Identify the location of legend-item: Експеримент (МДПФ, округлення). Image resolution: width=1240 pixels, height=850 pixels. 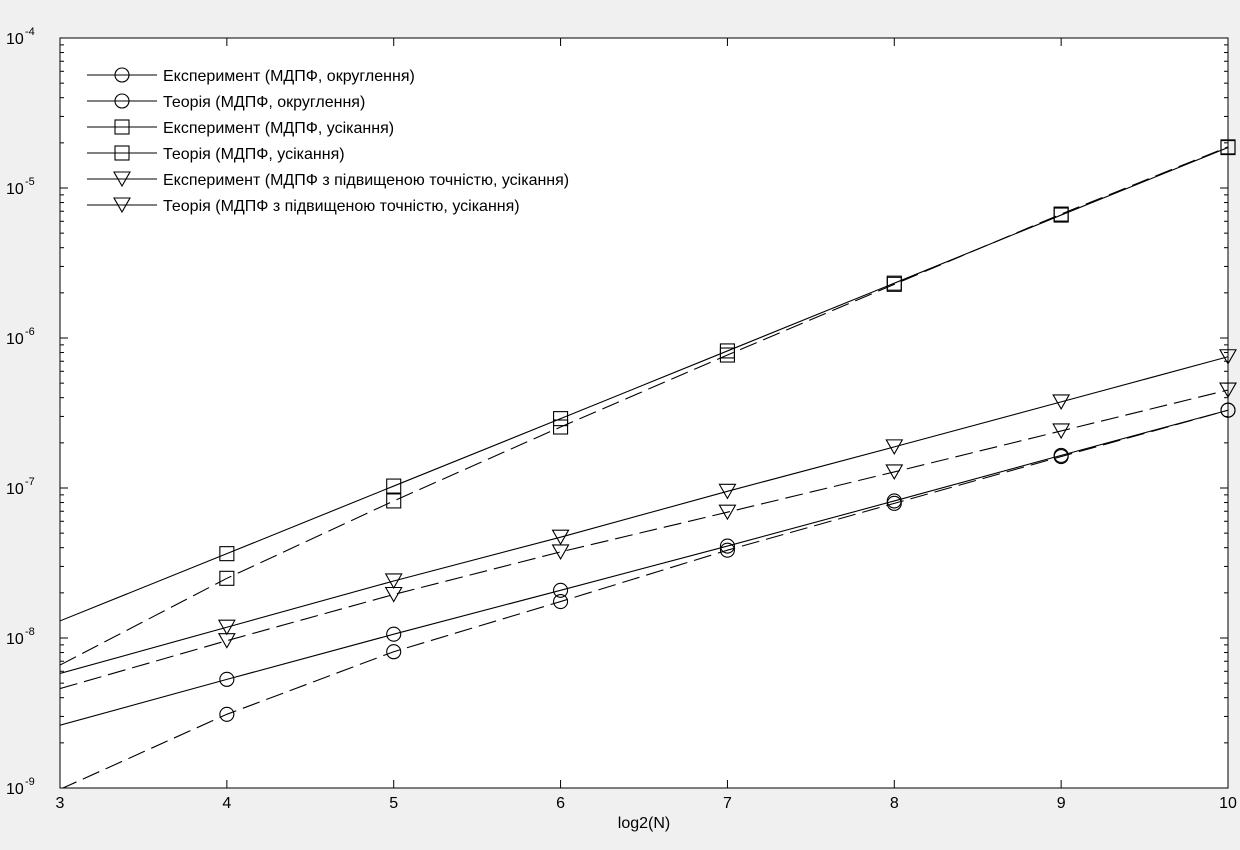
(251, 76).